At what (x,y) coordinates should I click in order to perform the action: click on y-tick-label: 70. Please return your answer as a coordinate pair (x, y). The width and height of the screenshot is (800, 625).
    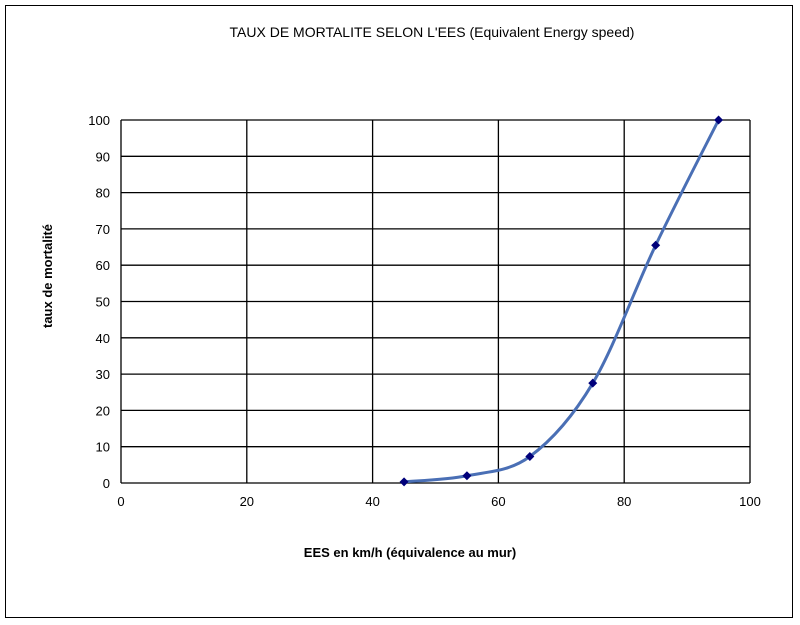
    Looking at the image, I should click on (103, 229).